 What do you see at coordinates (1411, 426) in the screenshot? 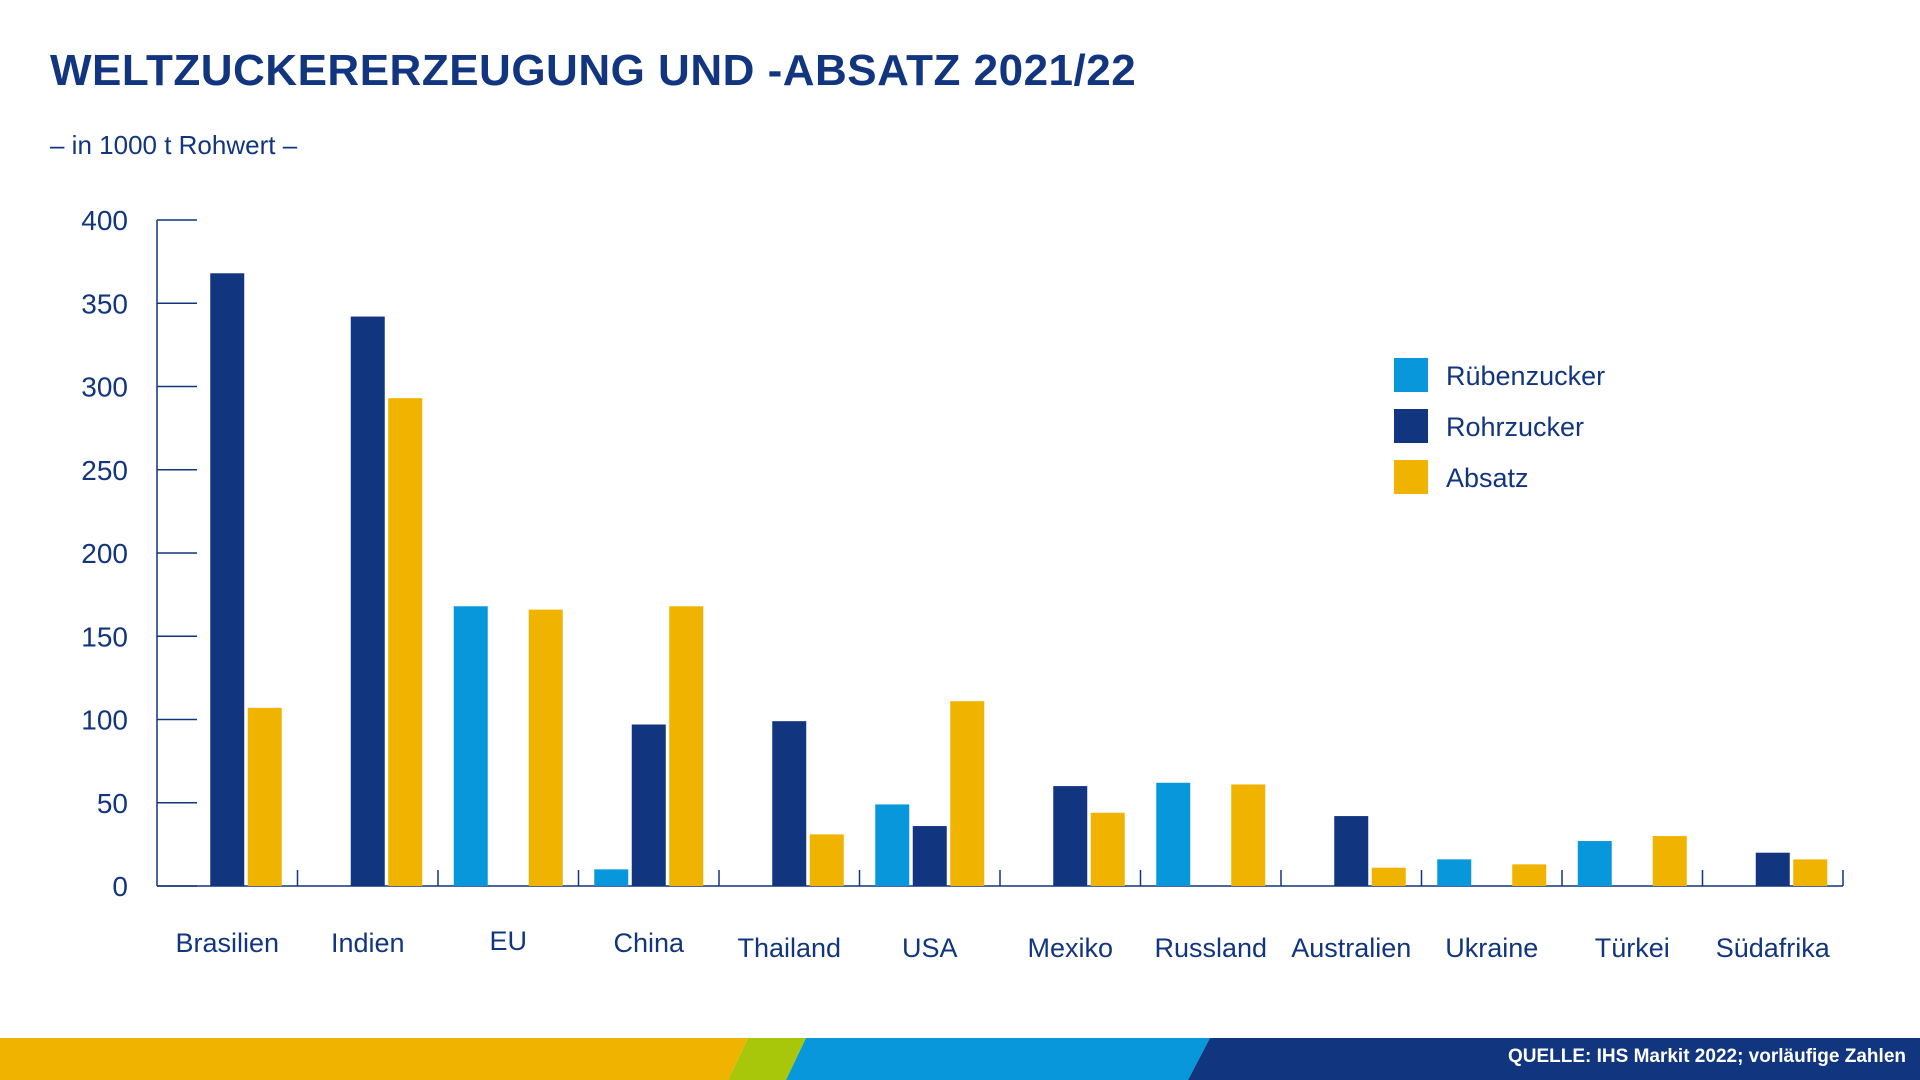
I see `legend-swatch-rohrzucker` at bounding box center [1411, 426].